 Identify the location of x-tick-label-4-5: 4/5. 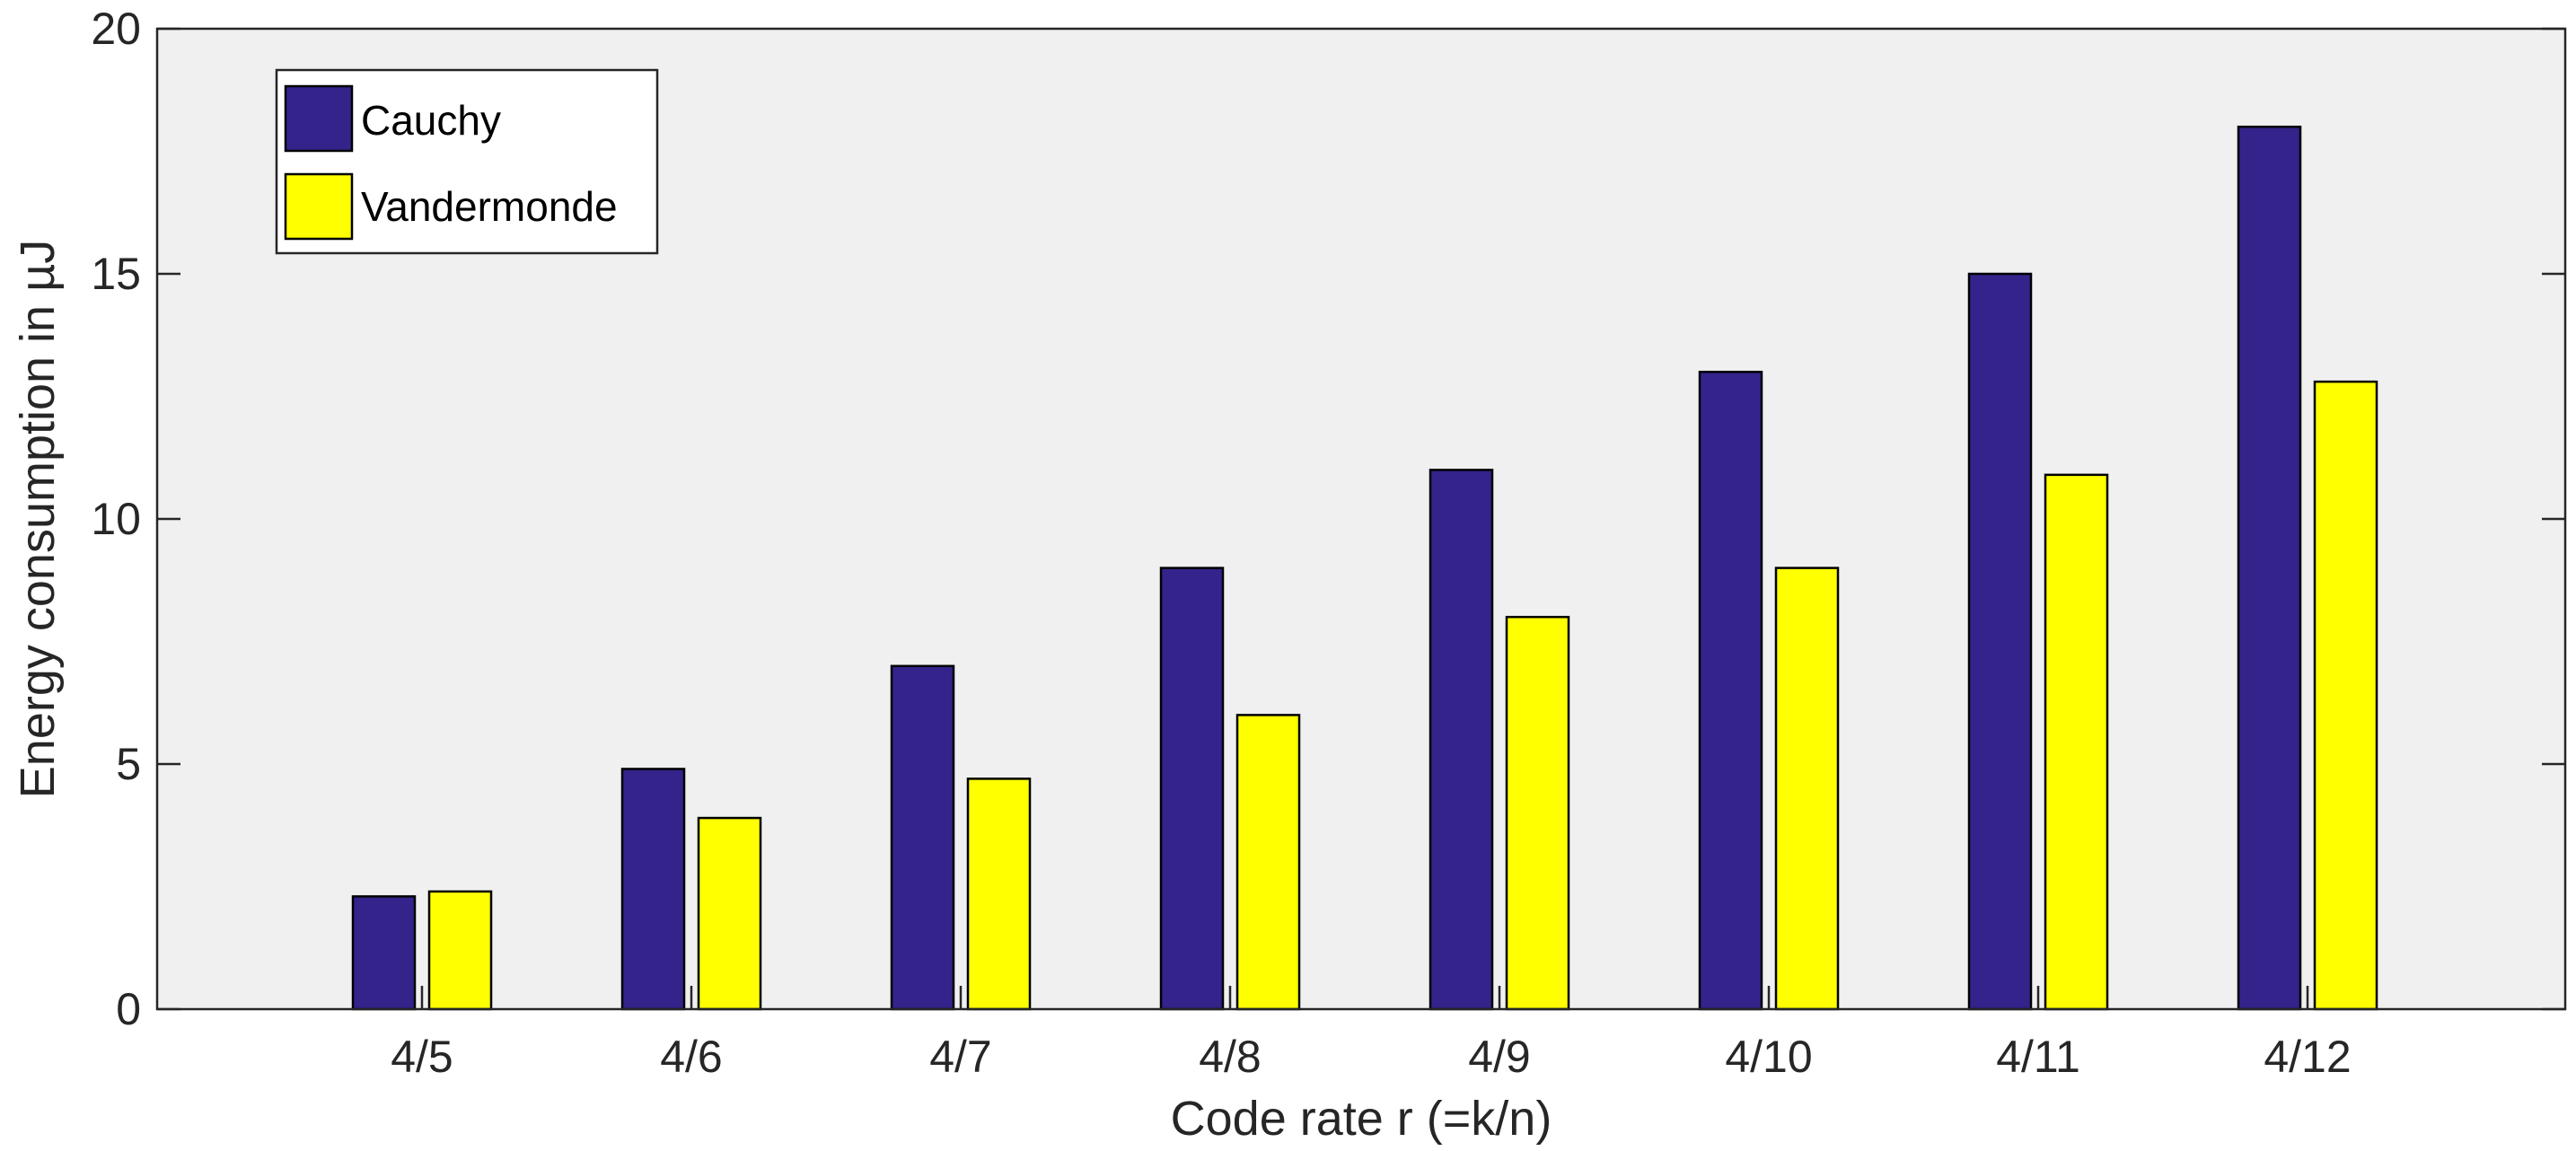
(422, 1057).